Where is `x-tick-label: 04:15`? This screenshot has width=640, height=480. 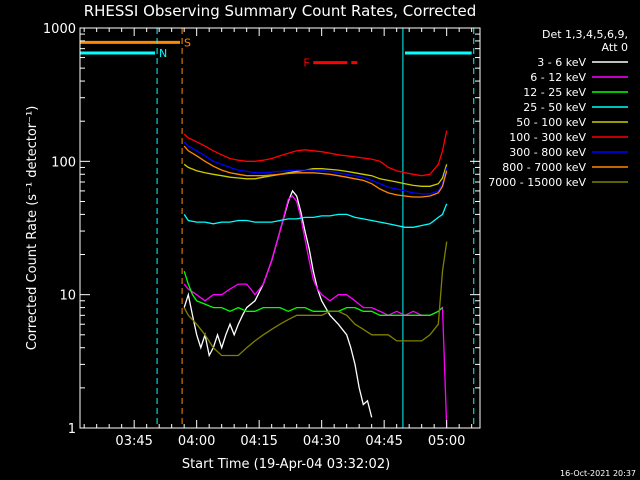 x-tick-label: 04:15 is located at coordinates (258, 441).